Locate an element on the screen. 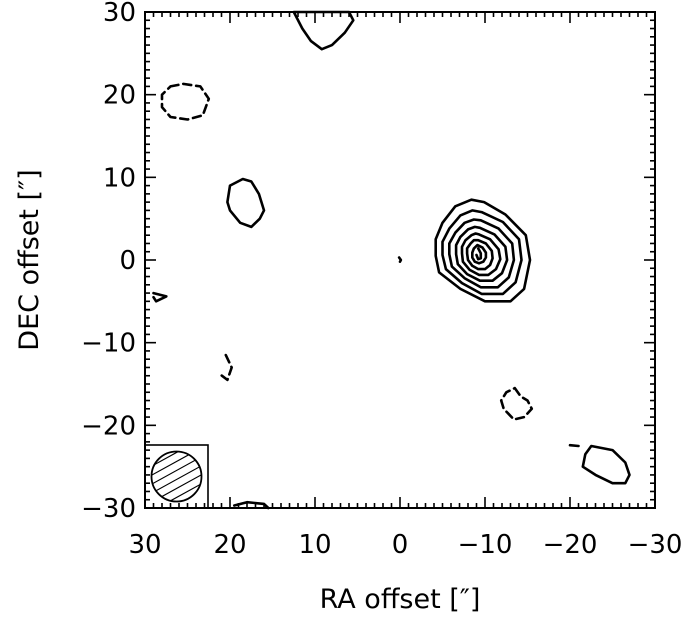  x-tick-label: −30 is located at coordinates (655, 545).